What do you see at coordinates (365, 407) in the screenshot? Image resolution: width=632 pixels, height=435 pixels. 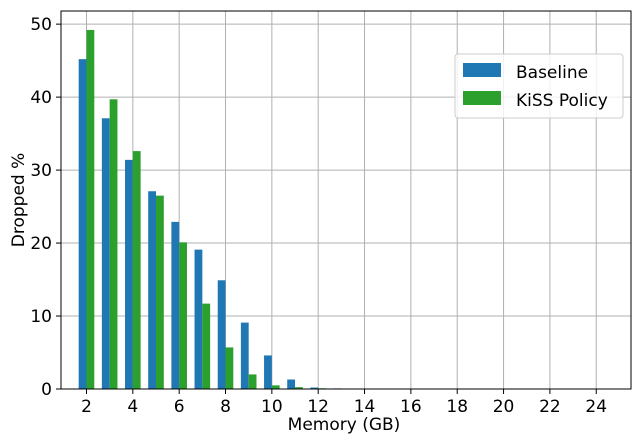 I see `x-tick-label: 14` at bounding box center [365, 407].